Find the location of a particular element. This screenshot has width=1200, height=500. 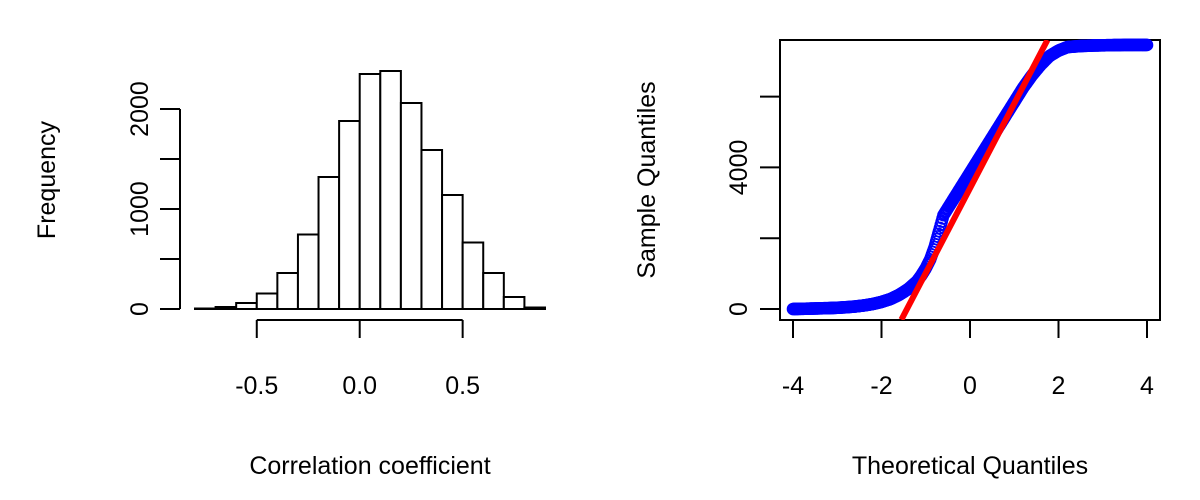

qq-reference-line is located at coordinates (974, 180).